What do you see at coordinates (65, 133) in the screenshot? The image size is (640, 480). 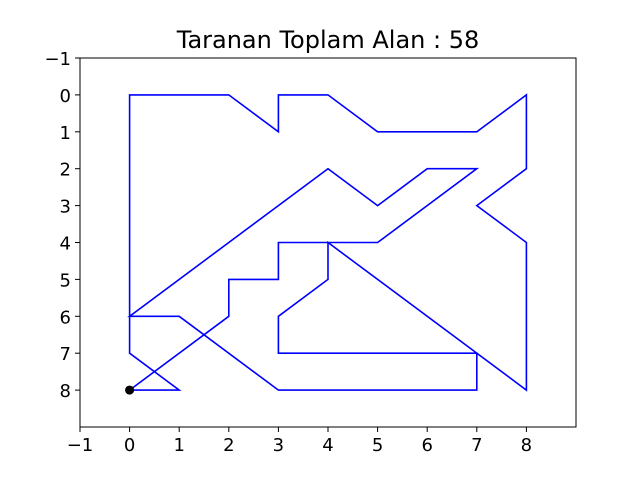 I see `y-tick-label: 1` at bounding box center [65, 133].